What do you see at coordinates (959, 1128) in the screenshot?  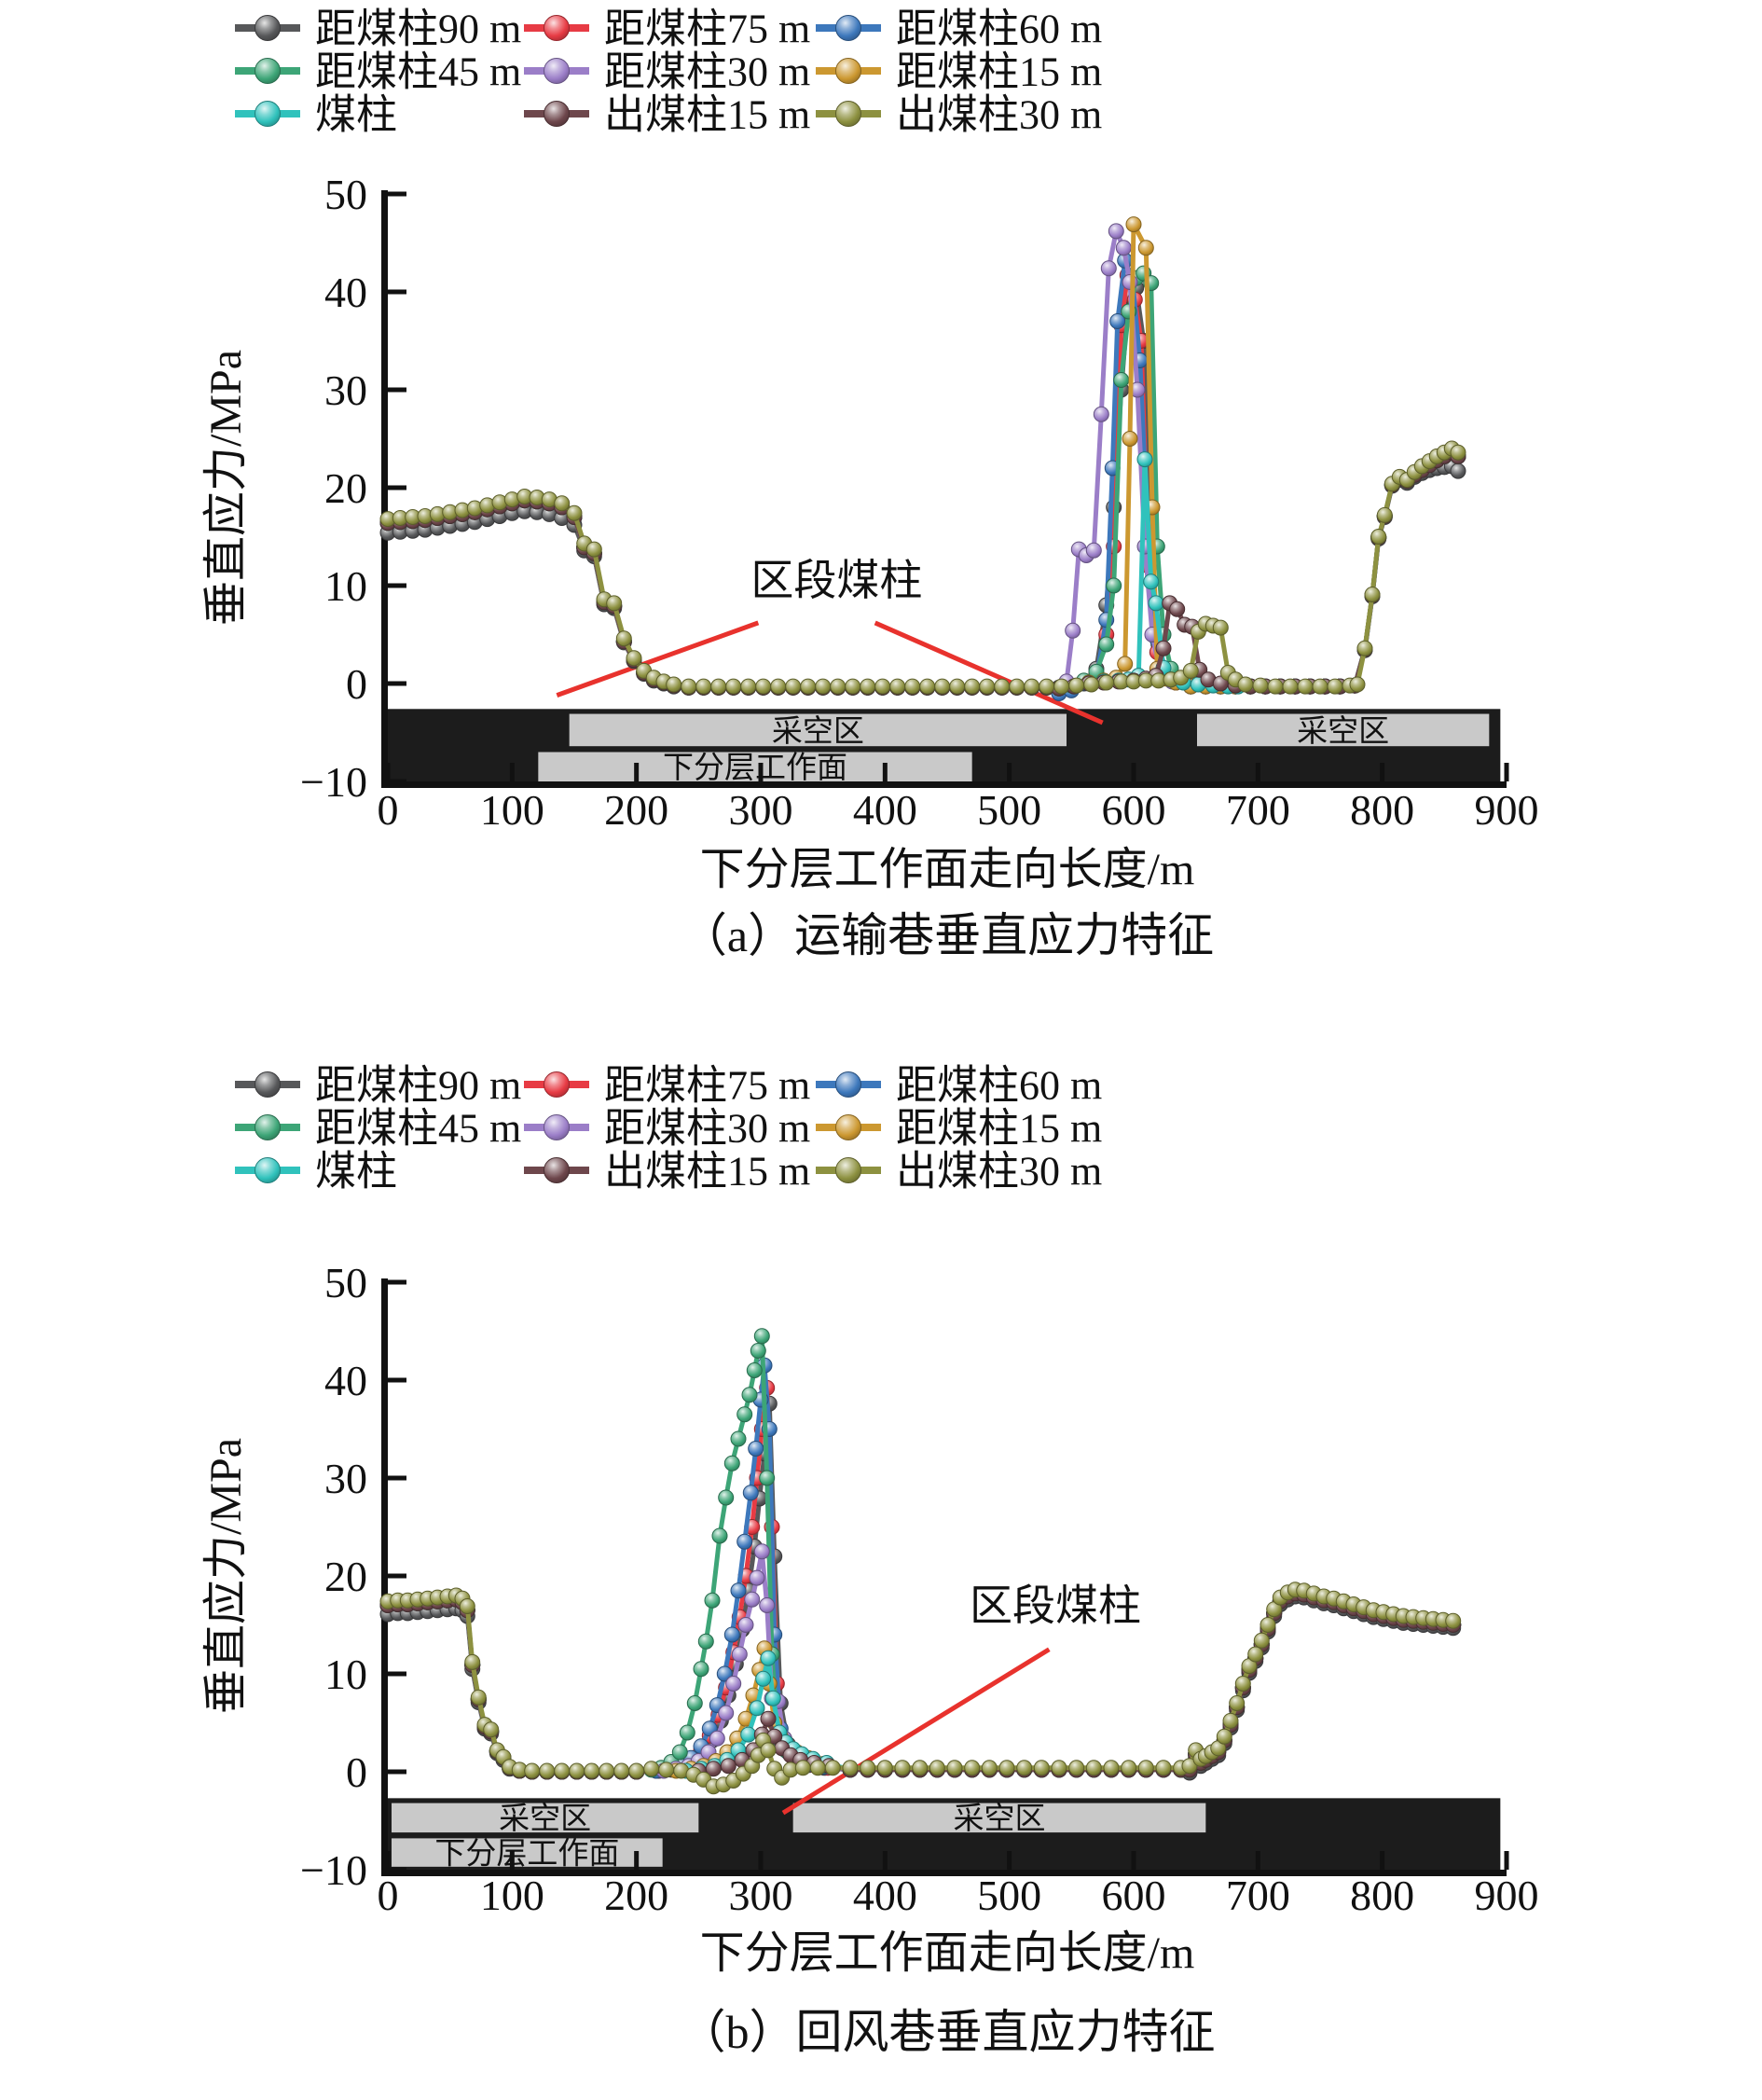 I see `legend-item-5: 距煤柱15 m` at bounding box center [959, 1128].